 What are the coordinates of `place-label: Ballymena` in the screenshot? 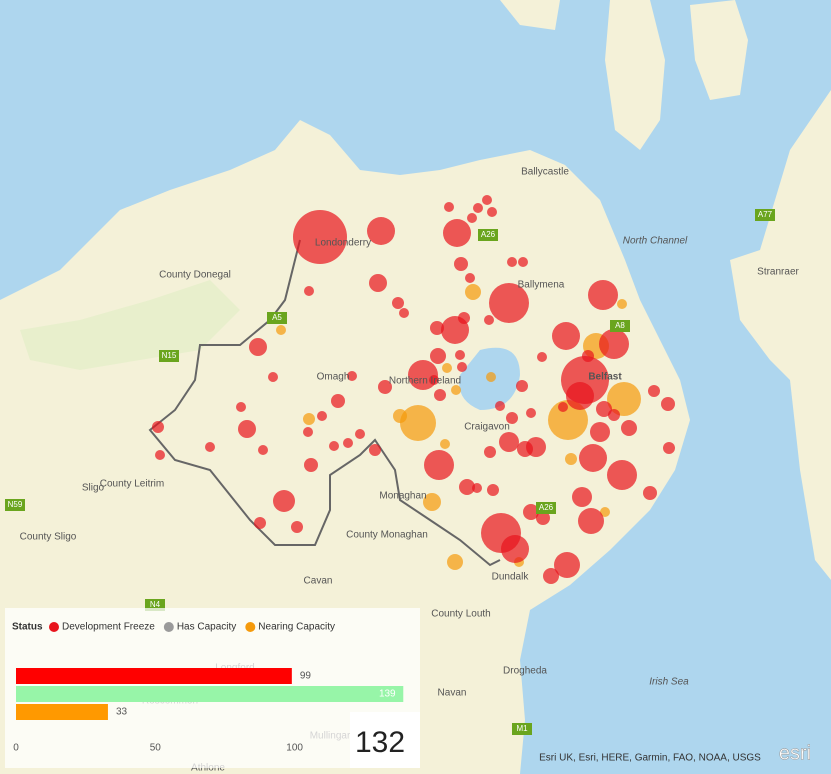 It's located at (541, 285).